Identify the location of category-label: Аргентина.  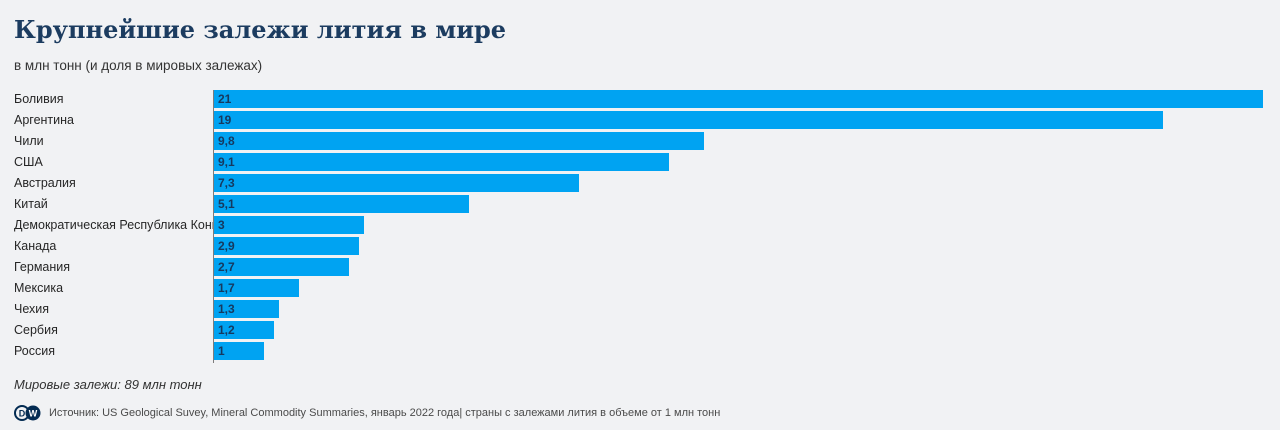
(44, 120).